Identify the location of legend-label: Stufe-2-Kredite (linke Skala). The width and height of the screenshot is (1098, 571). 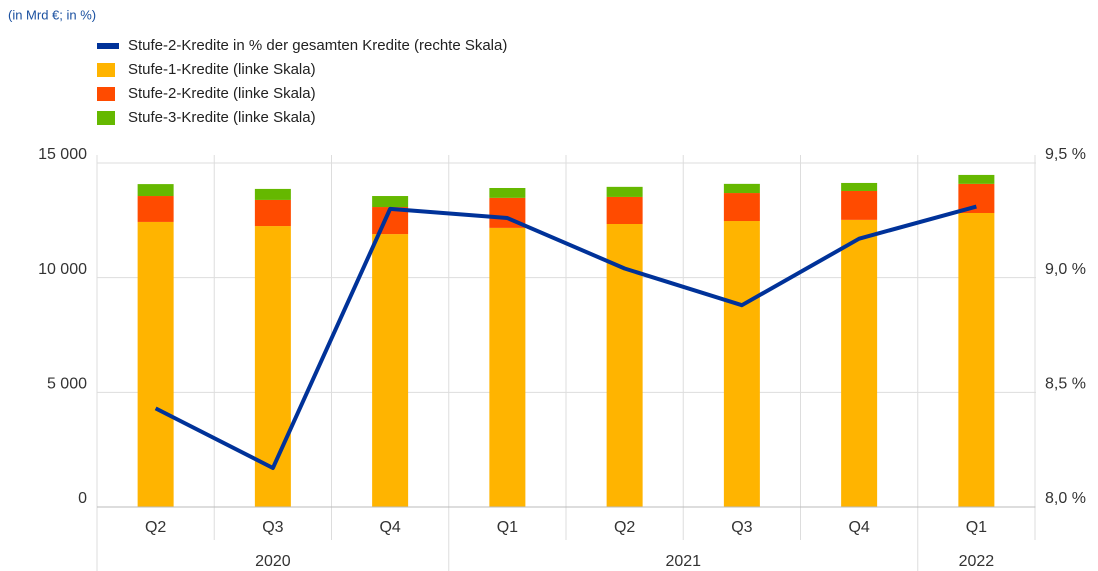
(222, 93).